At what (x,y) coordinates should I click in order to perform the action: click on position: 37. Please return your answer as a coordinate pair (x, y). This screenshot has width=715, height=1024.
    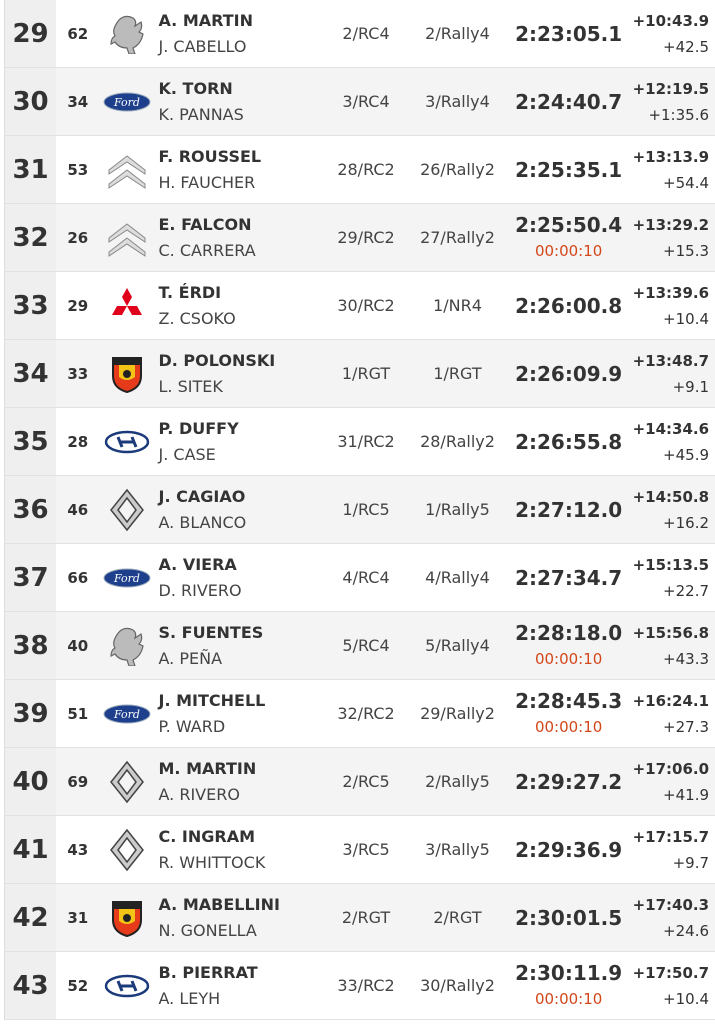
    Looking at the image, I should click on (31, 577).